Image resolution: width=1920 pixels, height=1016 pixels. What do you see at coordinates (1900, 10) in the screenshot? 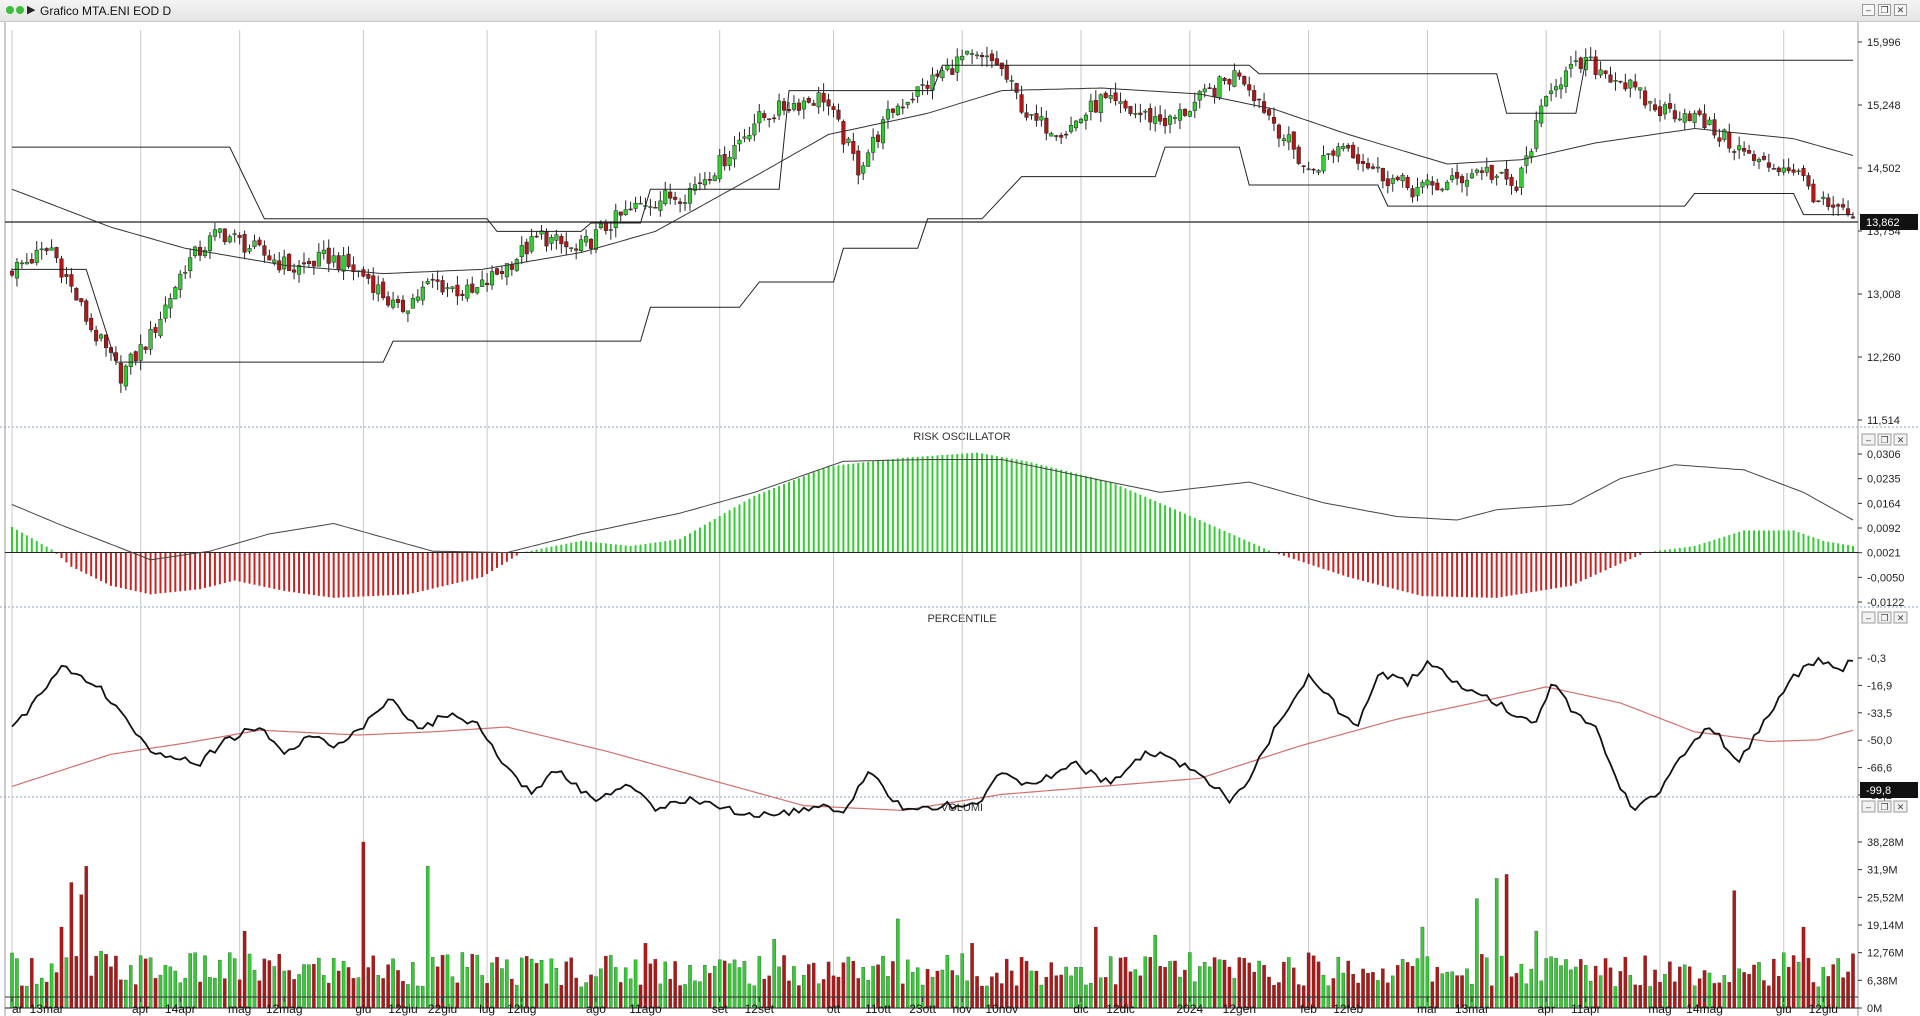
I see `close-icon: ✕` at bounding box center [1900, 10].